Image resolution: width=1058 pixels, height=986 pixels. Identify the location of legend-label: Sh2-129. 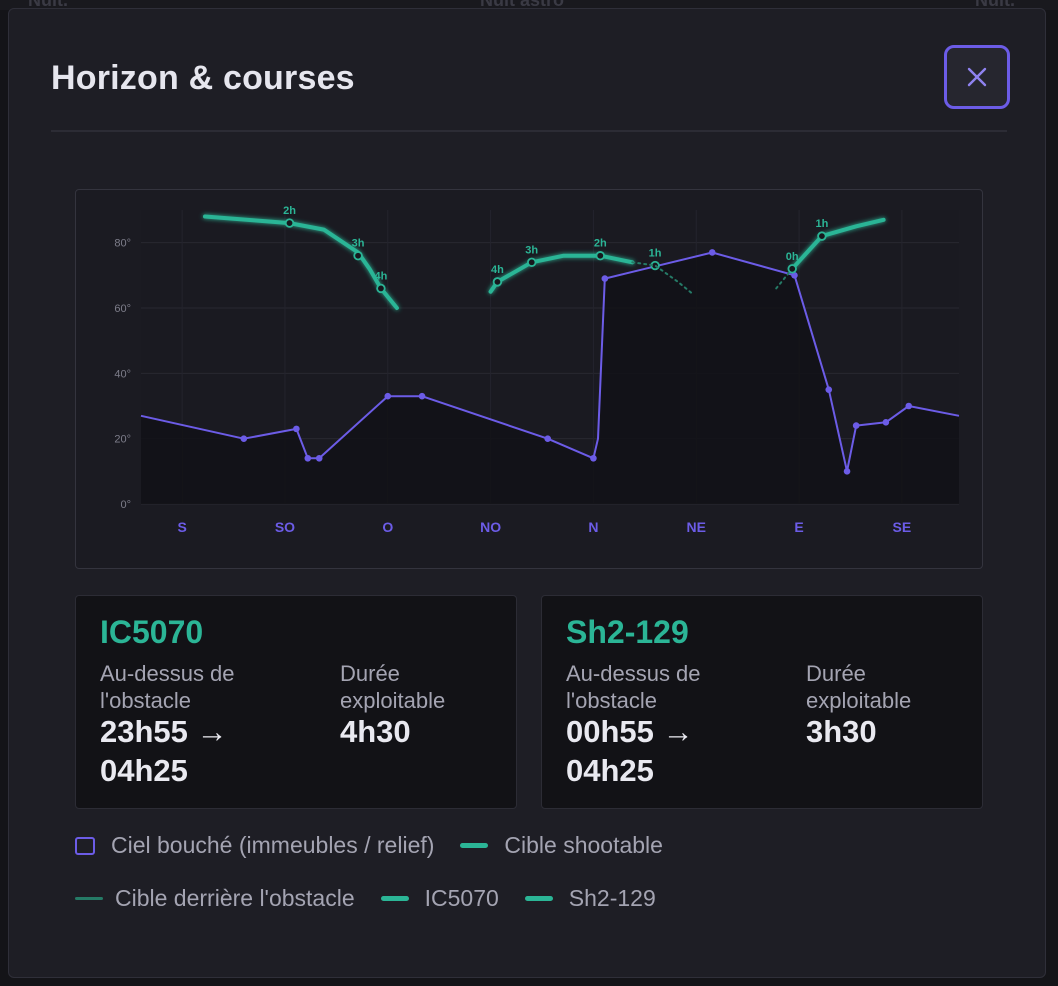
(612, 898).